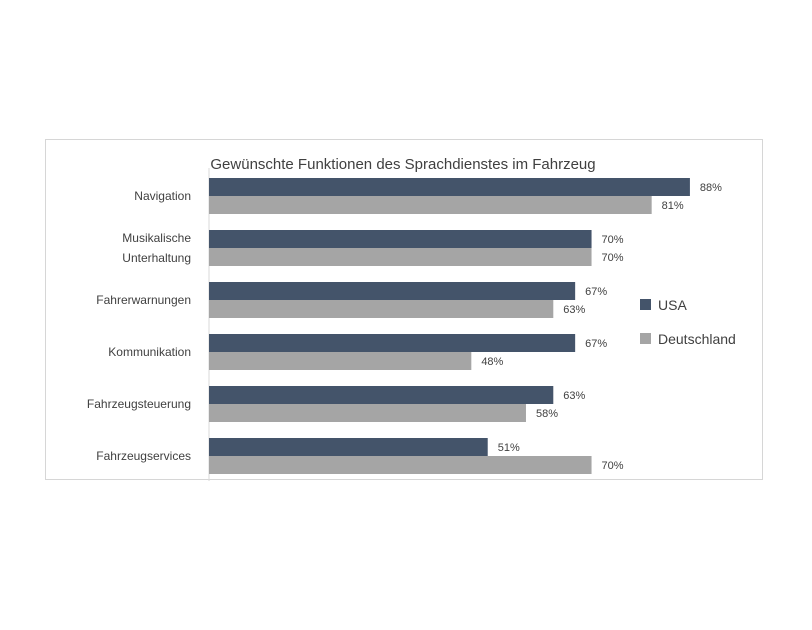 The image size is (812, 630). Describe the element at coordinates (672, 305) in the screenshot. I see `legend-label-usa: USA` at that location.